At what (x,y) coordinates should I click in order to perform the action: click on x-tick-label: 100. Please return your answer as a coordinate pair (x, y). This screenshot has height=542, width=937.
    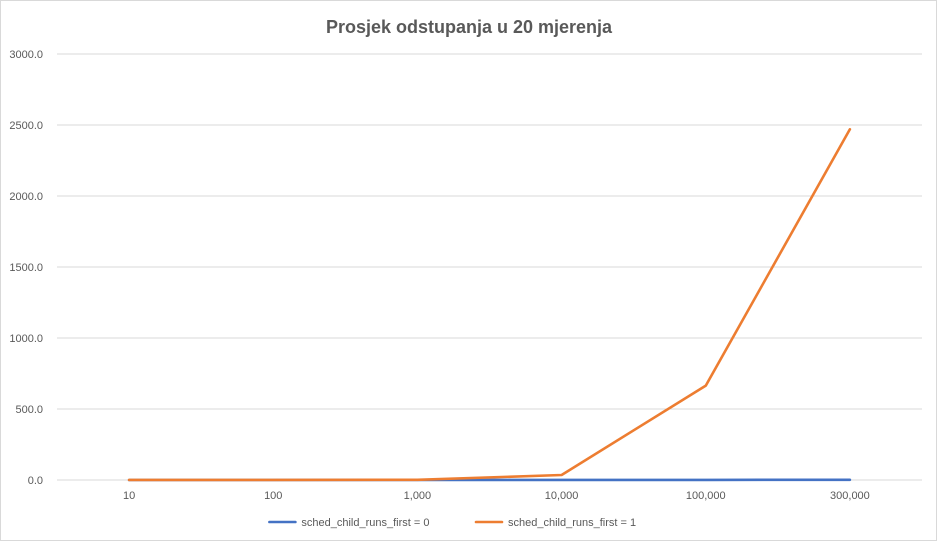
    Looking at the image, I should click on (273, 496).